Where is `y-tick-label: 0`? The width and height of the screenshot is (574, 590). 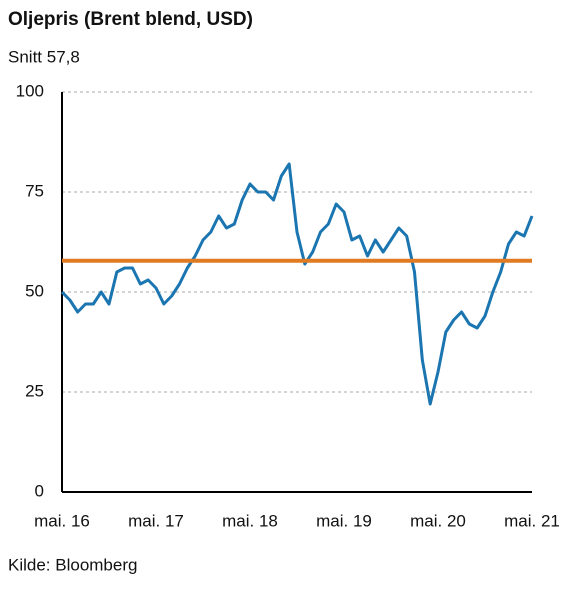
y-tick-label: 0 is located at coordinates (39, 490).